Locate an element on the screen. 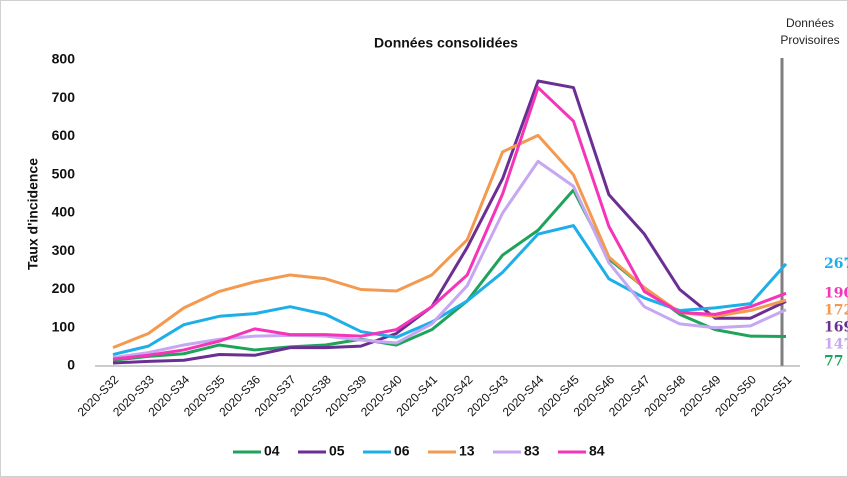 The width and height of the screenshot is (848, 477). legend-label: 05 is located at coordinates (337, 451).